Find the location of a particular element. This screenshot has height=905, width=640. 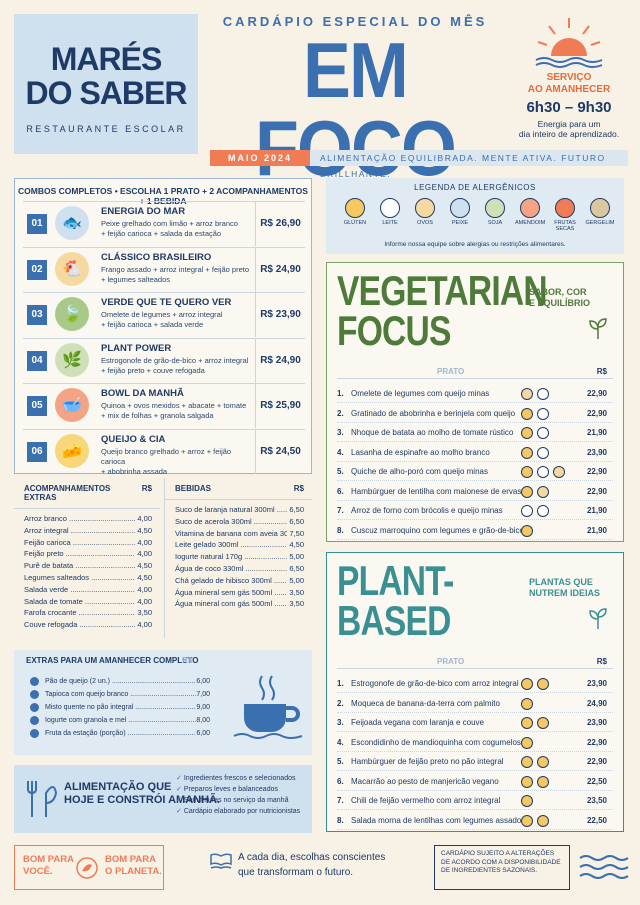

fish-icon: 🐟 is located at coordinates (72, 223).